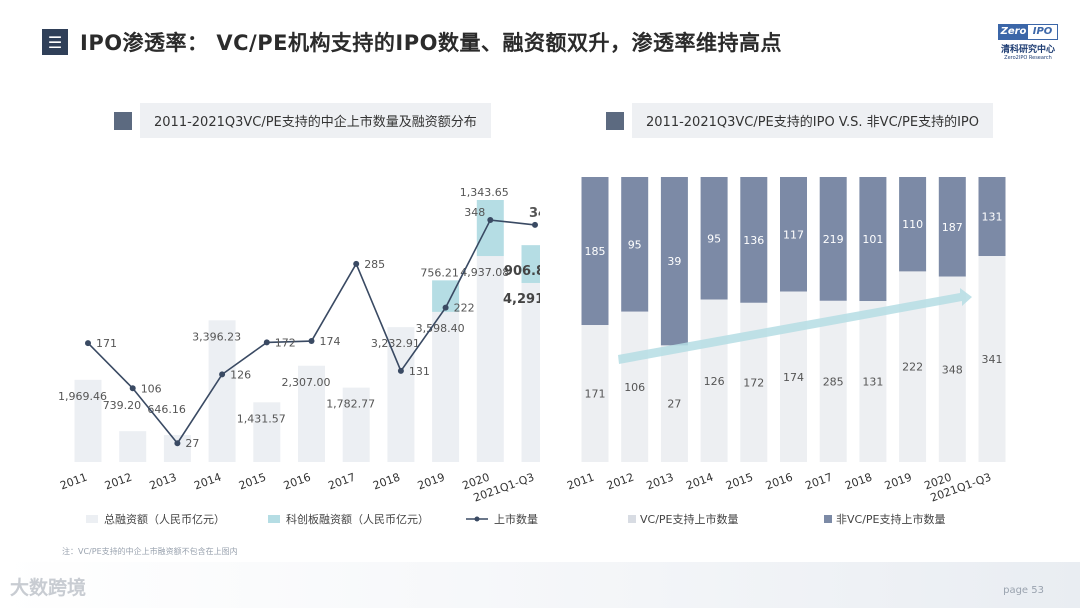  Describe the element at coordinates (1028, 58) in the screenshot. I see `logo-en: Zero2IPO Research` at that location.